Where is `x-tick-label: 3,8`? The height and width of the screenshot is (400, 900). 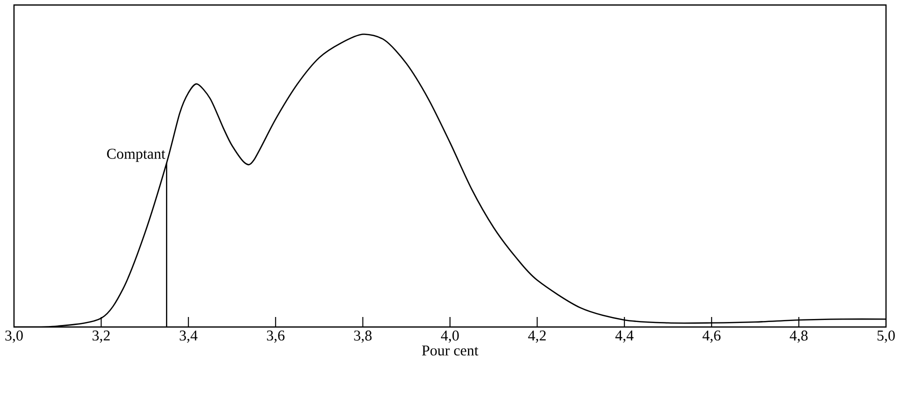
x-tick-label: 3,8 is located at coordinates (363, 336).